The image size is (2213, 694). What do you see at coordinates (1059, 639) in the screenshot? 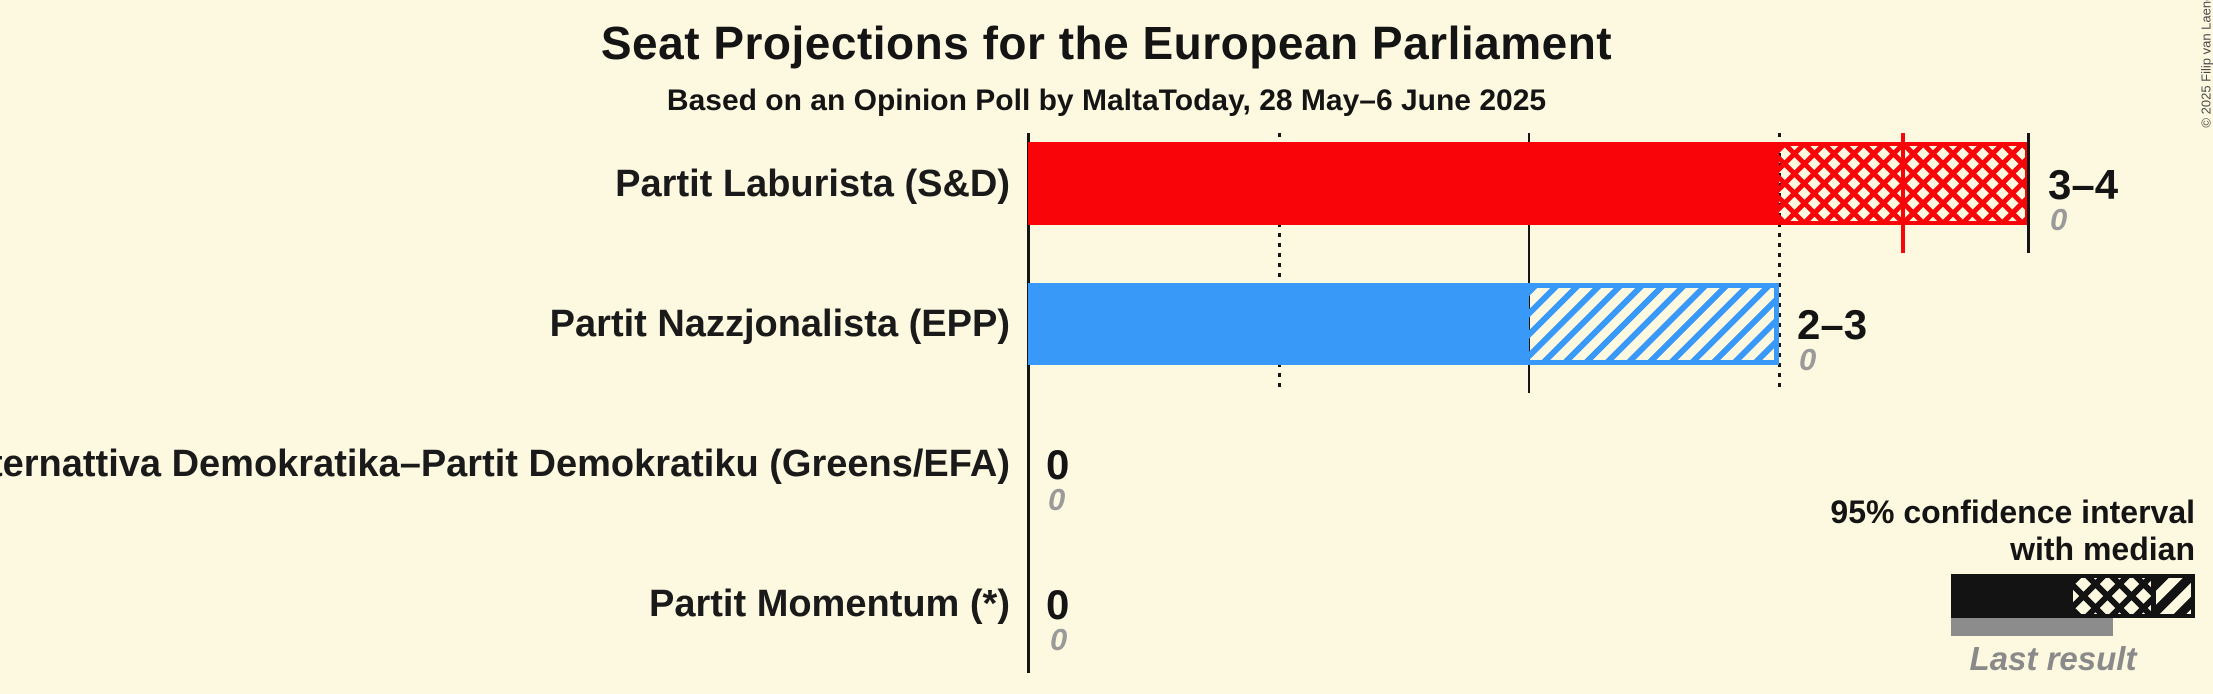
I see `last-result-partit-momentum: 0` at bounding box center [1059, 639].